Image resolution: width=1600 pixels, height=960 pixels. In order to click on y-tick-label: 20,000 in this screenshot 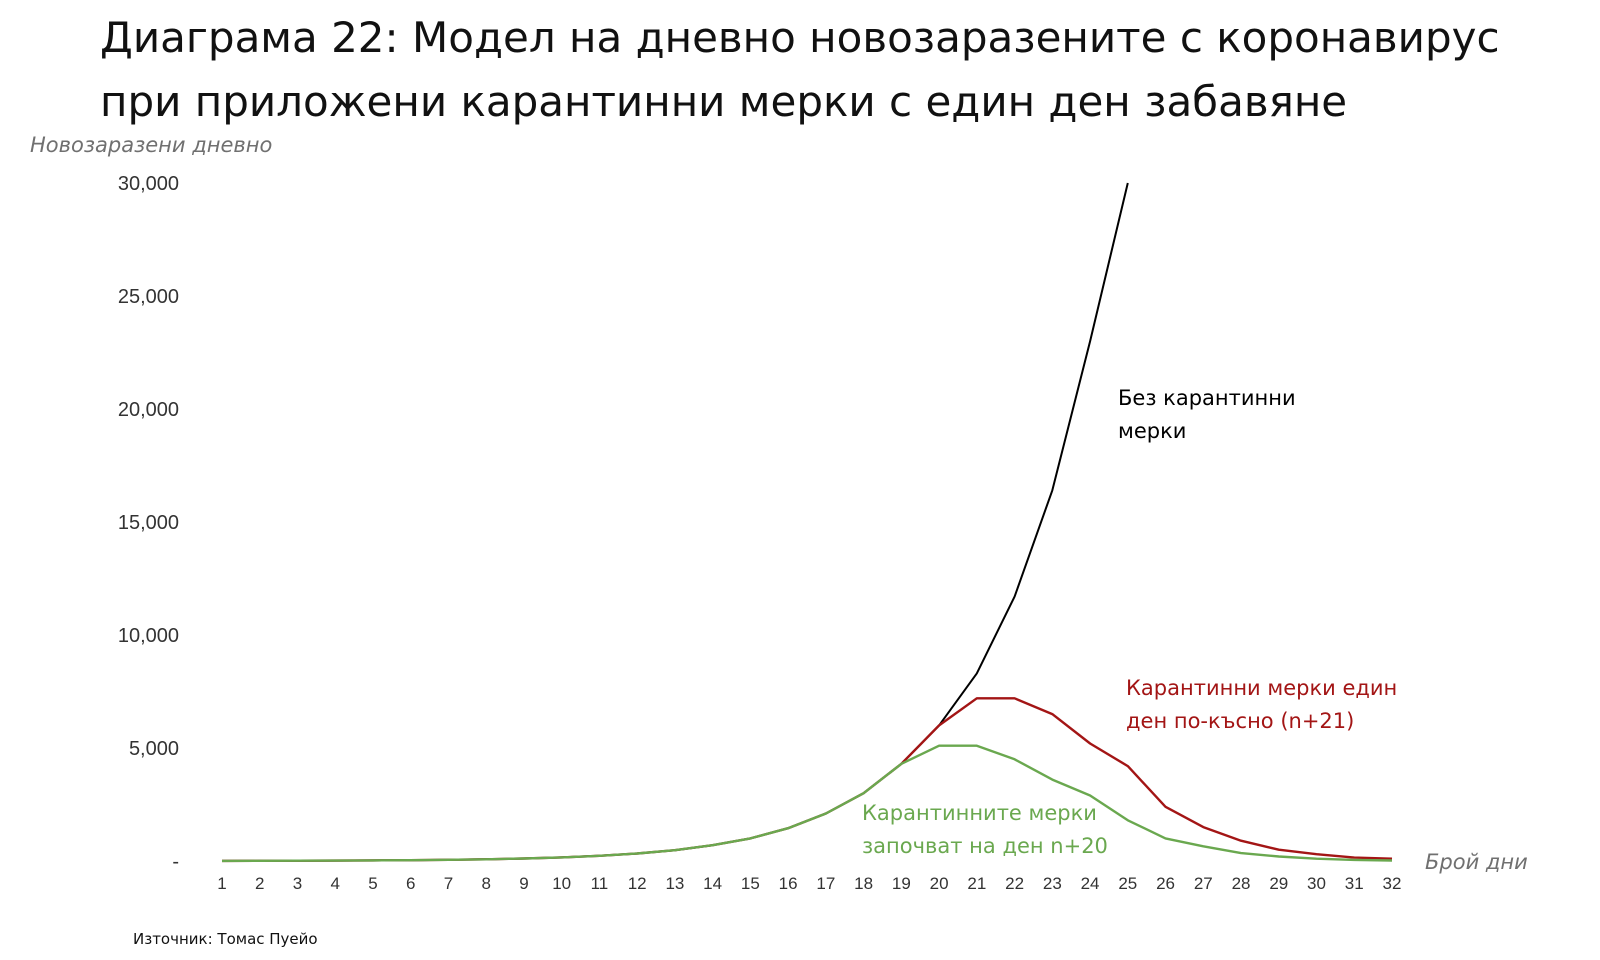, I will do `click(148, 410)`.